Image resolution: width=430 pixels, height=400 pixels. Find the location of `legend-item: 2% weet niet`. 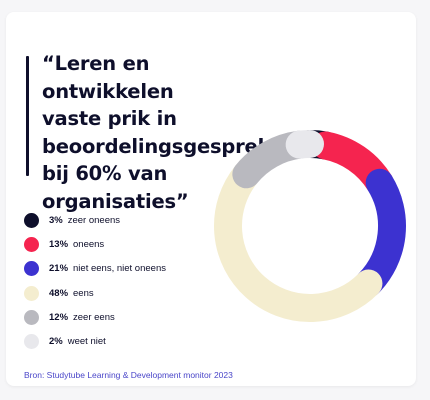

legend-item: 2% weet niet is located at coordinates (124, 341).